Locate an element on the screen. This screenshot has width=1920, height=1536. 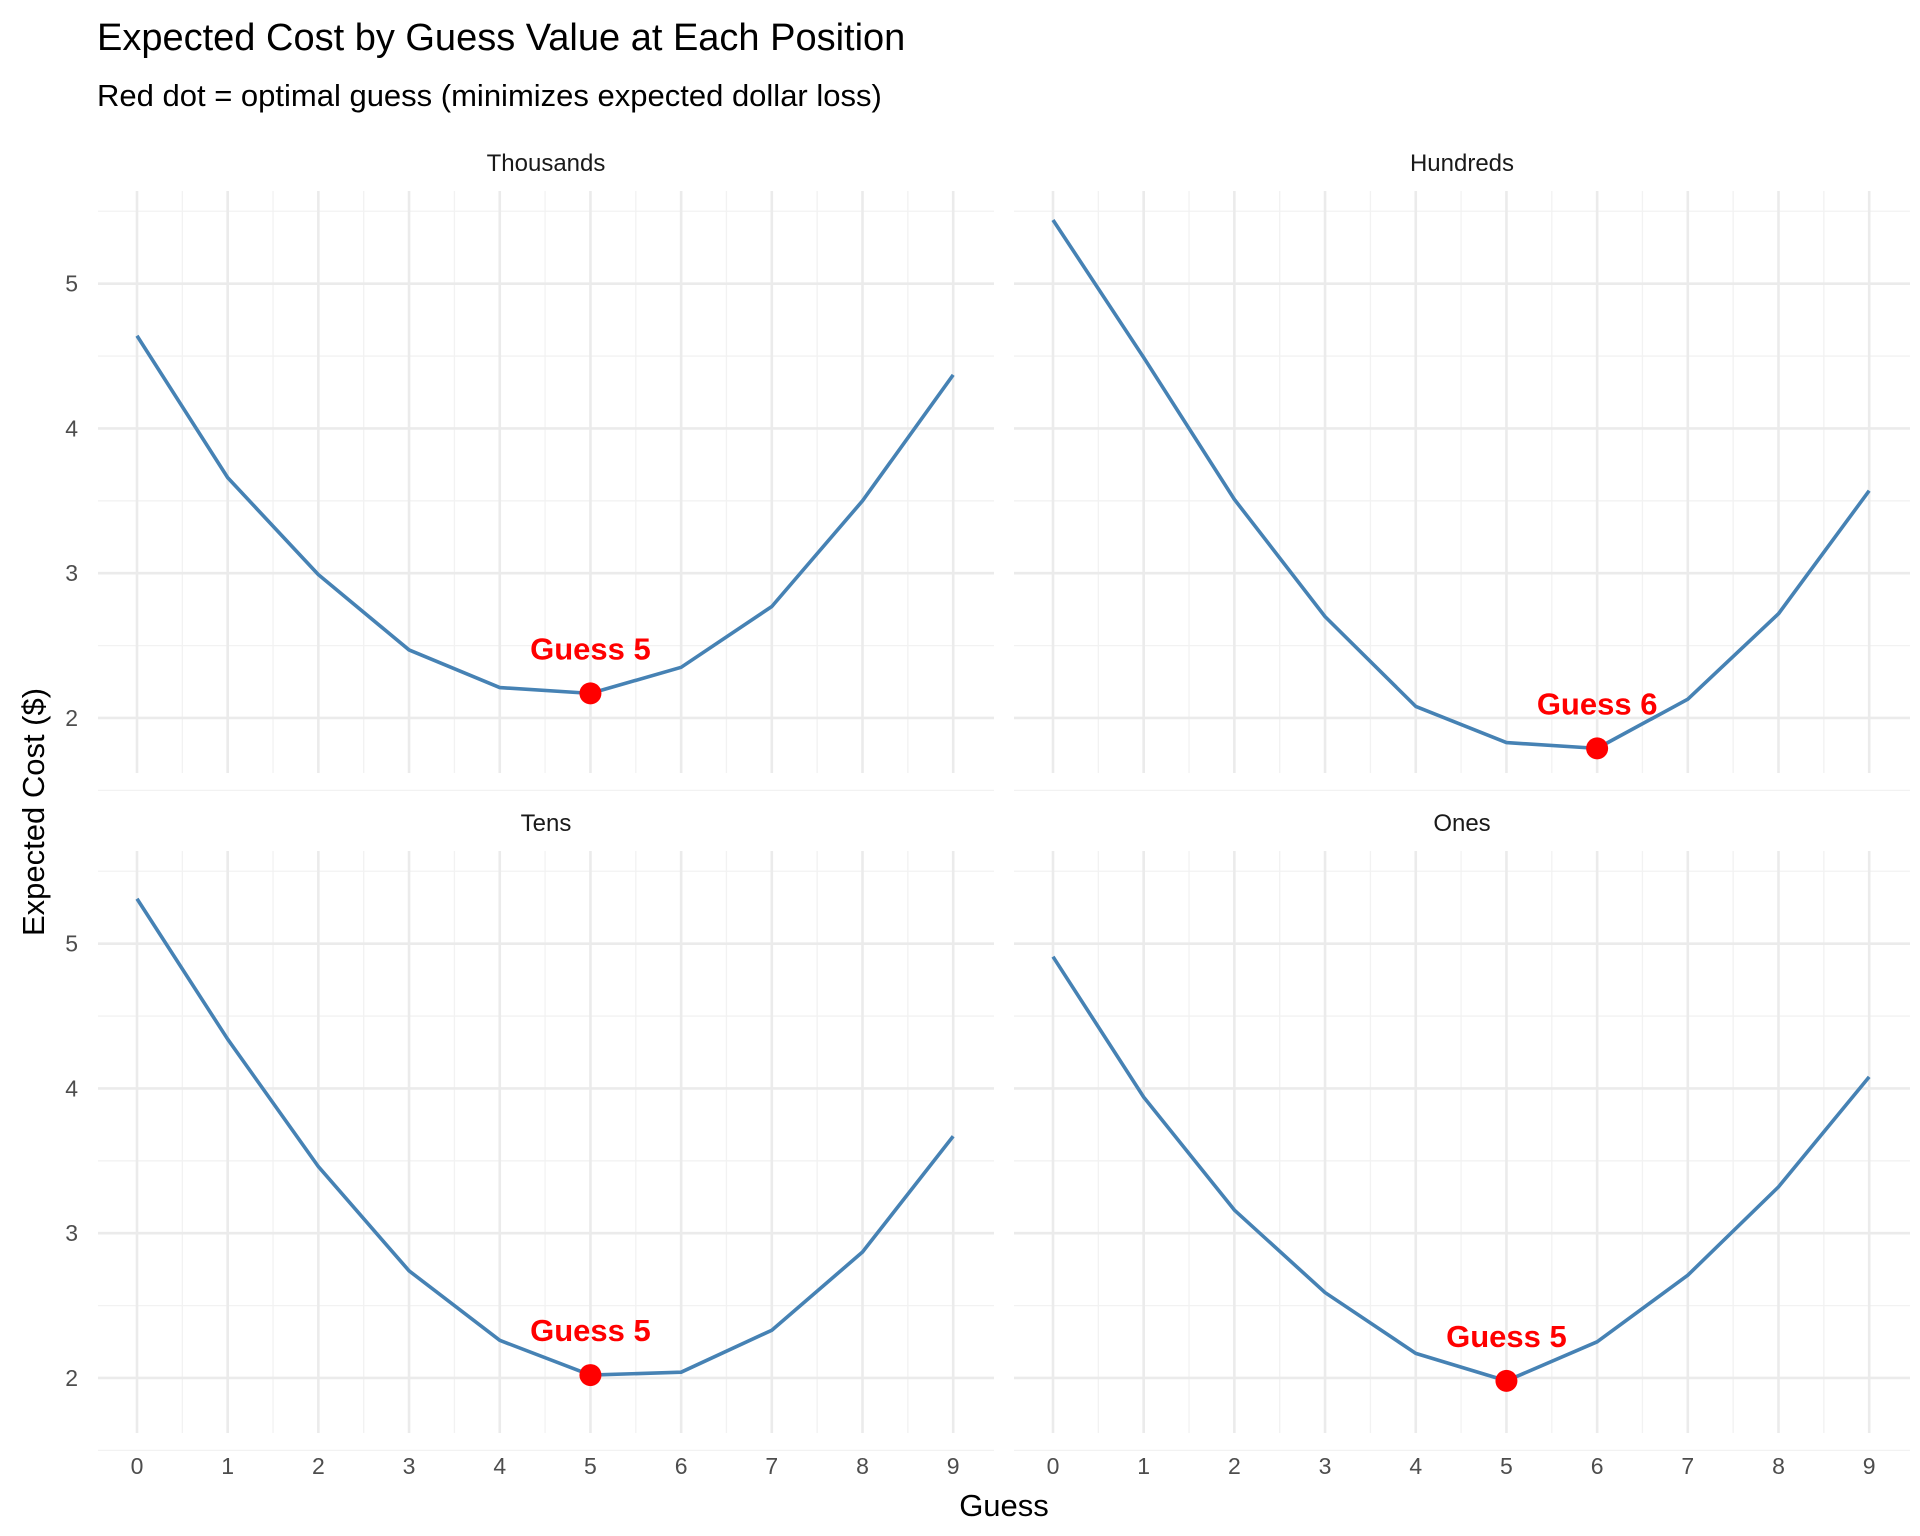
y-axis-title: Expected Cost ($) is located at coordinates (33, 812).